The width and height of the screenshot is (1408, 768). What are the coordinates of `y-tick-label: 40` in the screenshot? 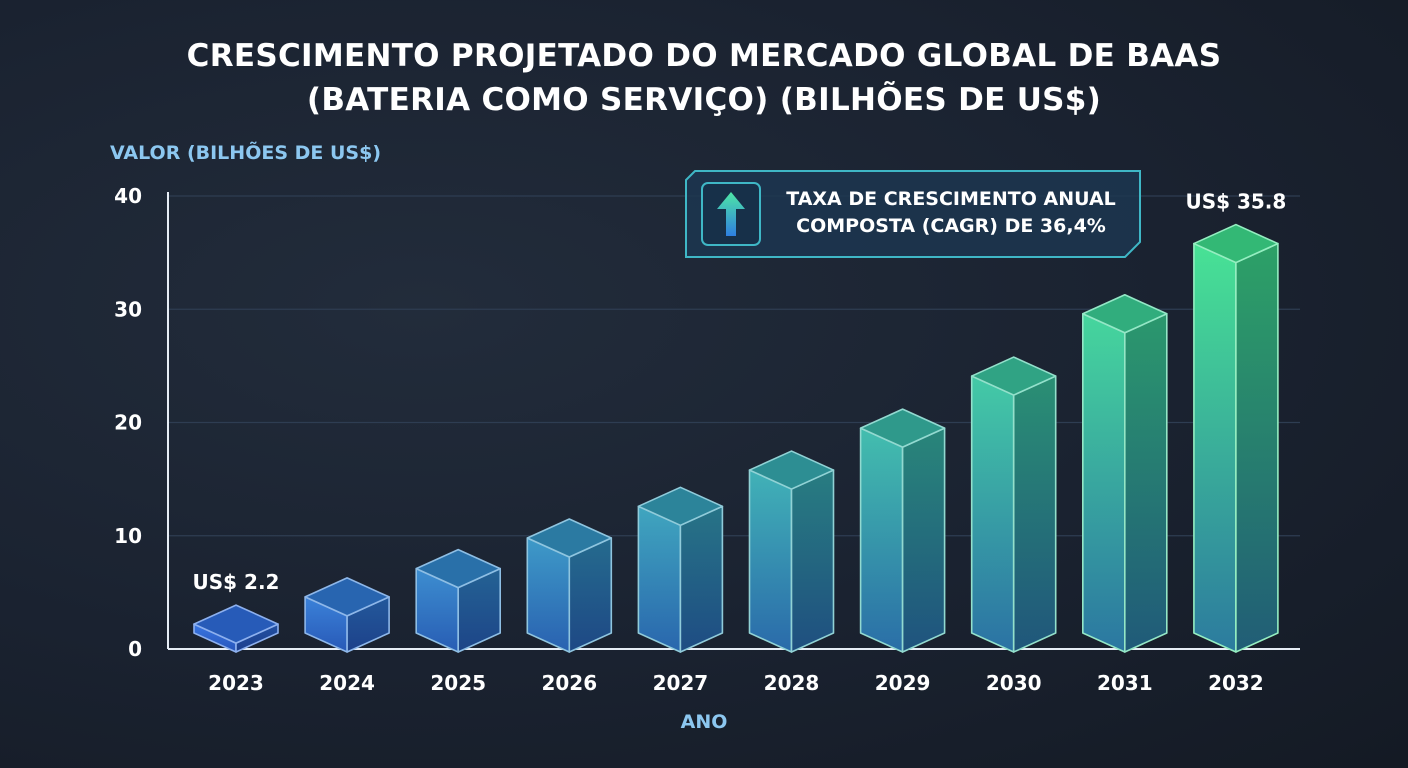 It's located at (128, 196).